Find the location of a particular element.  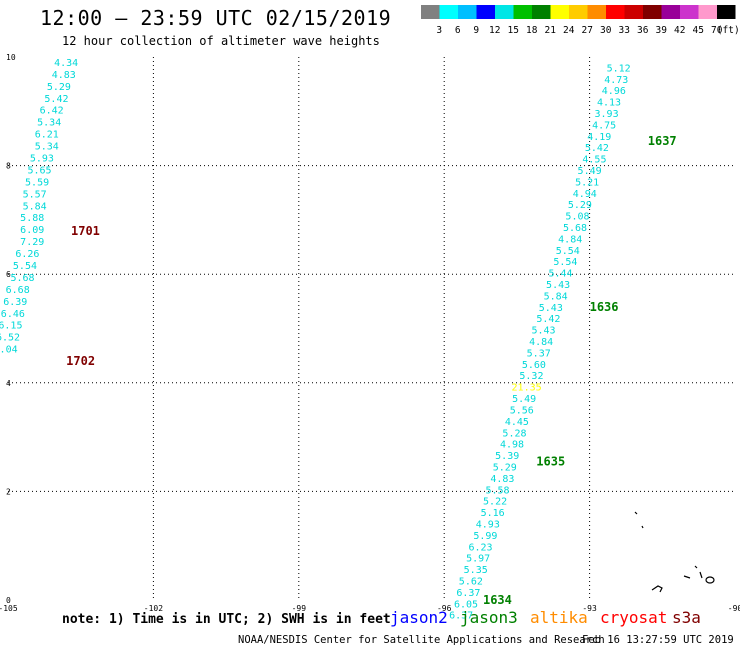

wave-height-label: 4.55 is located at coordinates (594, 160).